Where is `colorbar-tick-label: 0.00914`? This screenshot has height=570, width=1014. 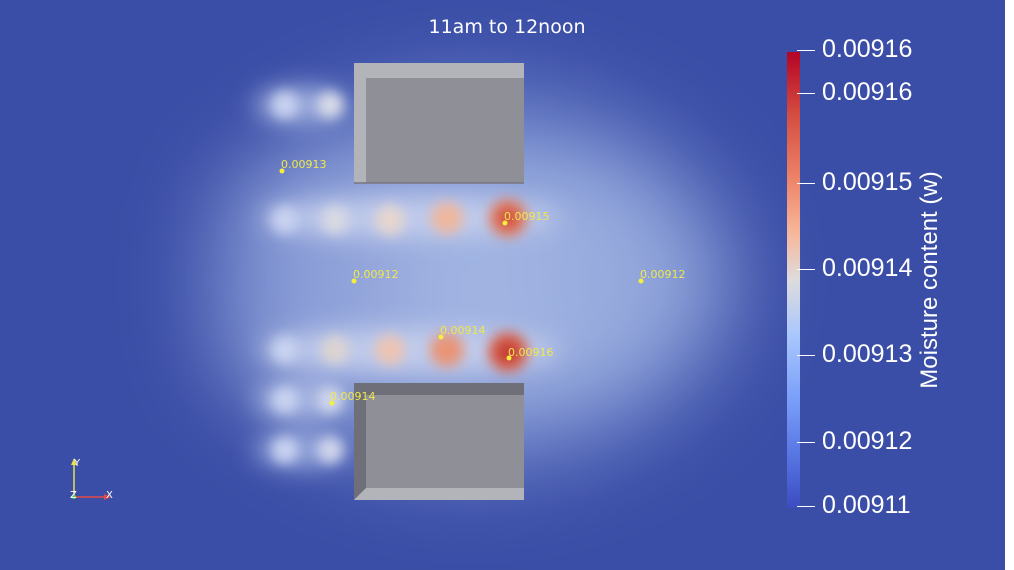 colorbar-tick-label: 0.00914 is located at coordinates (867, 268).